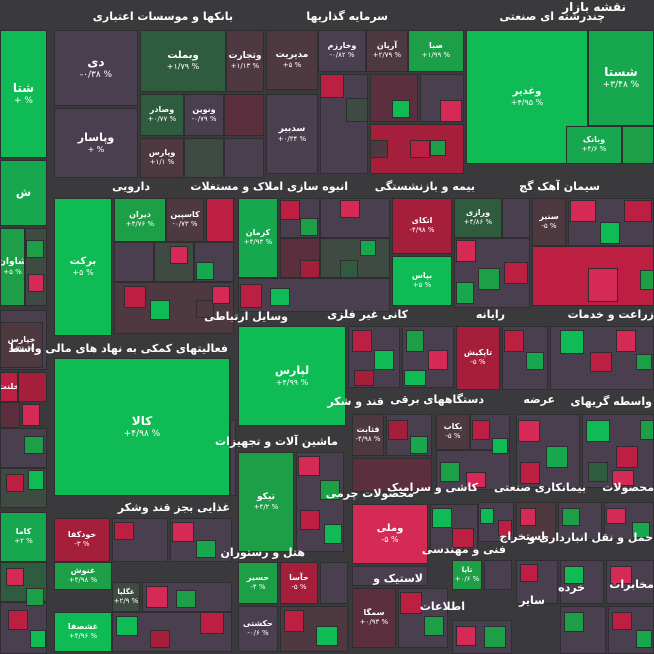  What do you see at coordinates (96, 143) in the screenshot?
I see `stock-tile: وپاسار + %` at bounding box center [96, 143].